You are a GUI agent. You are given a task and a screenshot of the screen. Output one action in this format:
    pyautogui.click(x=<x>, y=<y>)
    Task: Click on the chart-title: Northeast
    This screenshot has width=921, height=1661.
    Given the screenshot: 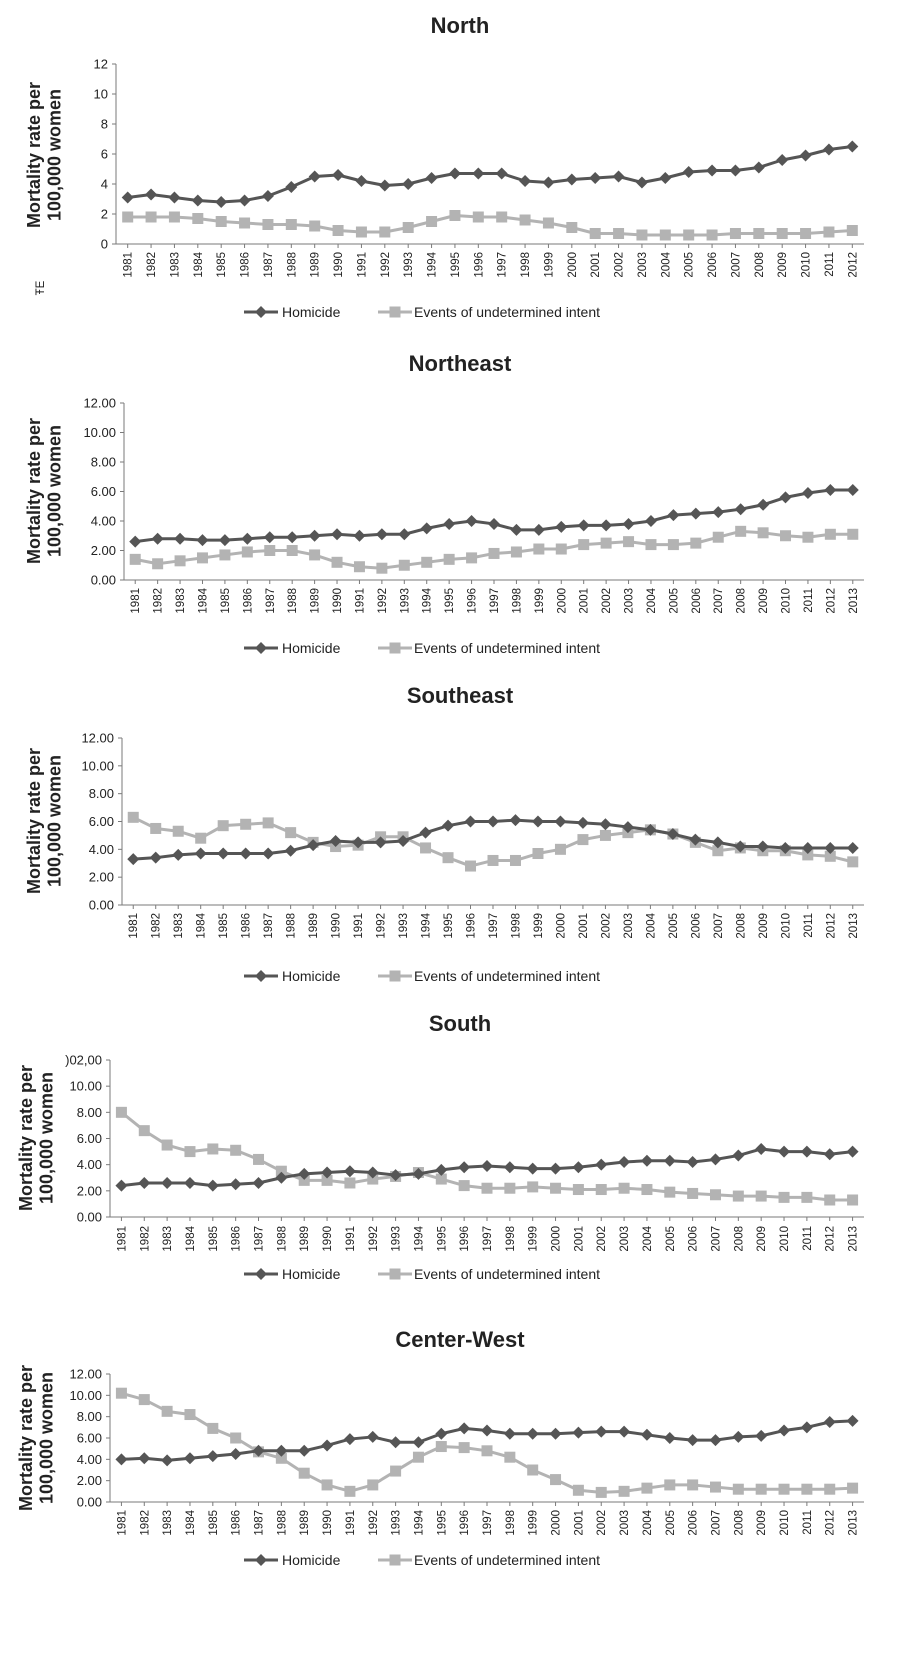 What is the action you would take?
    pyautogui.click(x=460, y=363)
    